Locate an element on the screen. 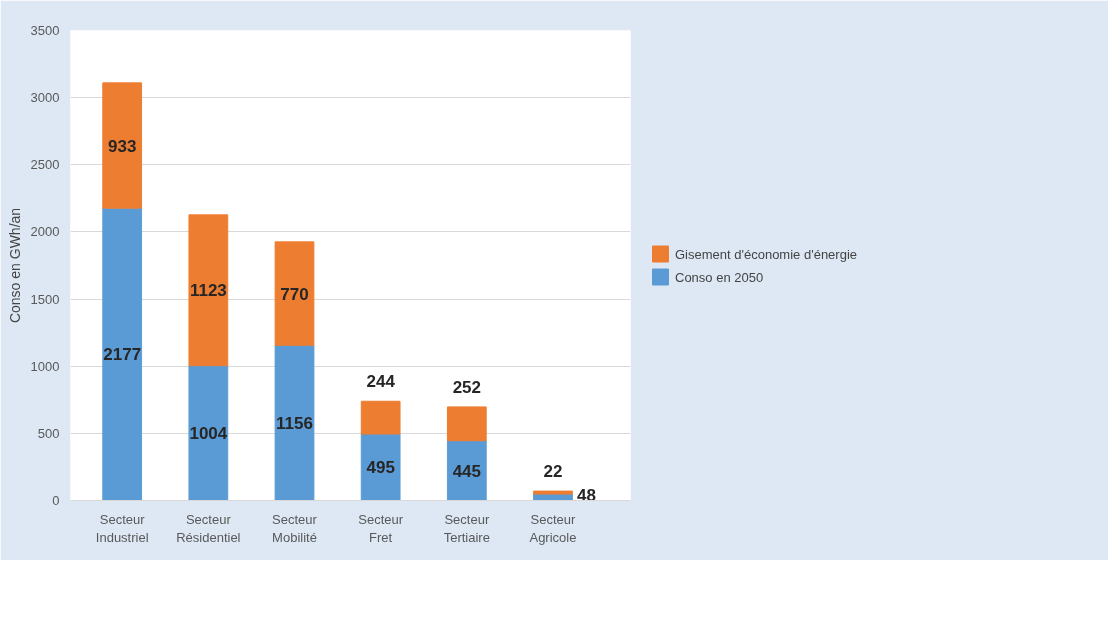  data-label: 770 is located at coordinates (294, 294).